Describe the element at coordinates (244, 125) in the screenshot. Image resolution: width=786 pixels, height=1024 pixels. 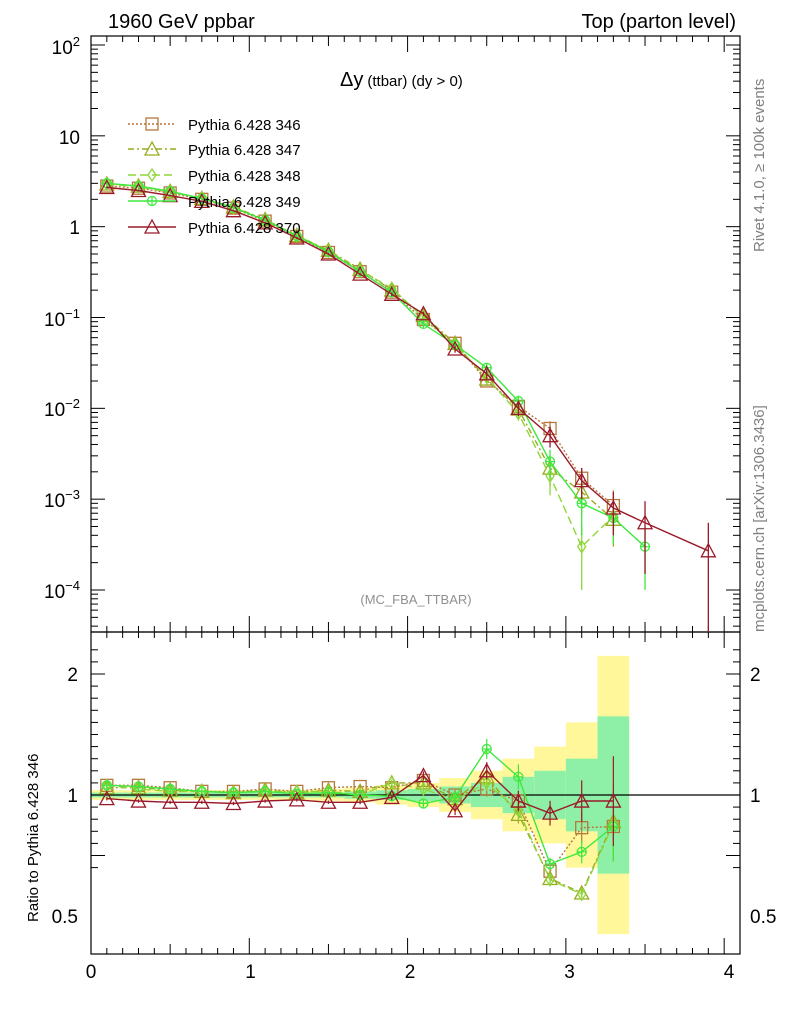
I see `legend-label-346: Pythia 6.428 346` at that location.